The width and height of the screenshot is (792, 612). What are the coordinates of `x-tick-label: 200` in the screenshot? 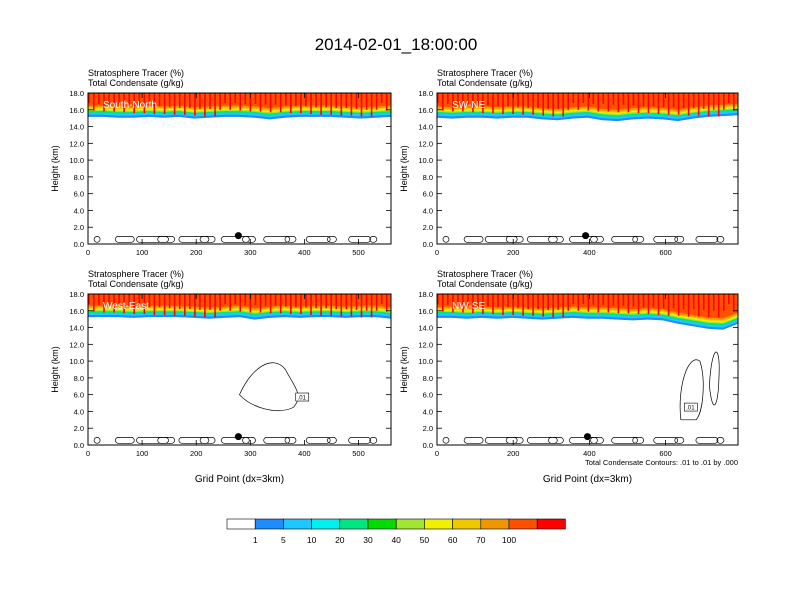 It's located at (513, 252).